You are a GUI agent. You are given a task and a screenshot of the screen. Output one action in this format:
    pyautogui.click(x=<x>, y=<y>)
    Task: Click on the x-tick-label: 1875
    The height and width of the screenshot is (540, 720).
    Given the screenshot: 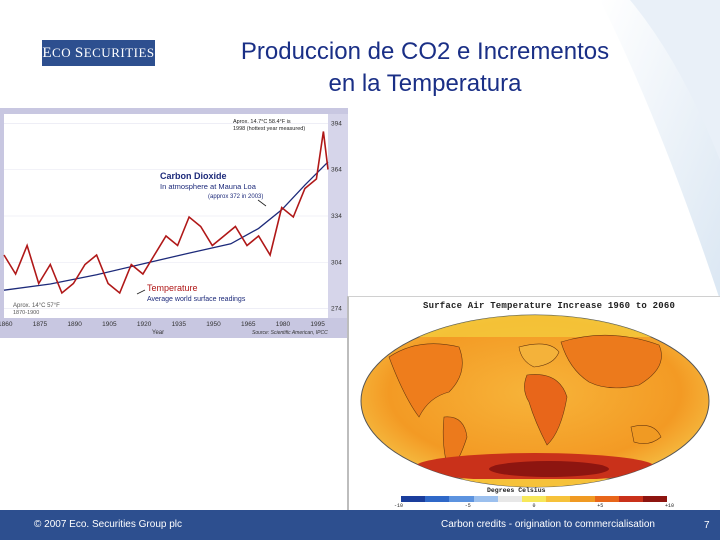 What is the action you would take?
    pyautogui.click(x=40, y=324)
    